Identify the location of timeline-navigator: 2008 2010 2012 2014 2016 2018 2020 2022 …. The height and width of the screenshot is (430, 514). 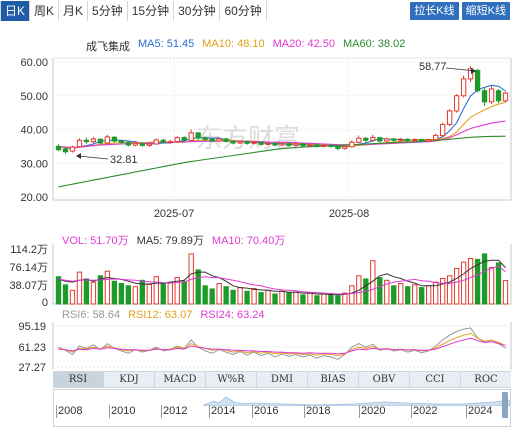
(282, 408).